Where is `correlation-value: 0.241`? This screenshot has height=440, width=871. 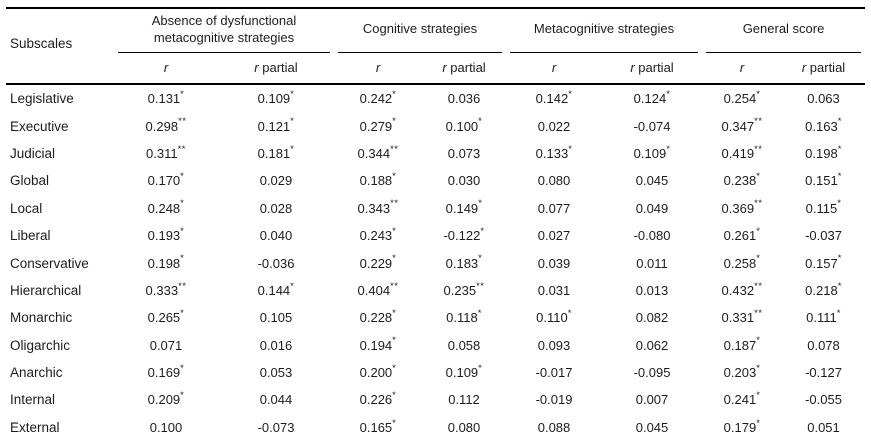
correlation-value: 0.241 is located at coordinates (740, 400).